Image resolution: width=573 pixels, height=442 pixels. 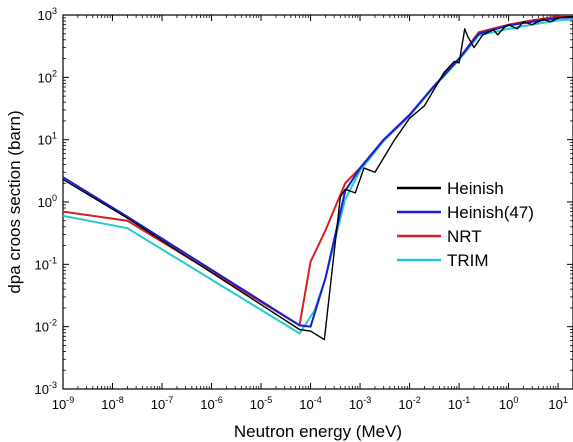 I want to click on x-tick-label: 10⁻⁷, so click(x=162, y=403).